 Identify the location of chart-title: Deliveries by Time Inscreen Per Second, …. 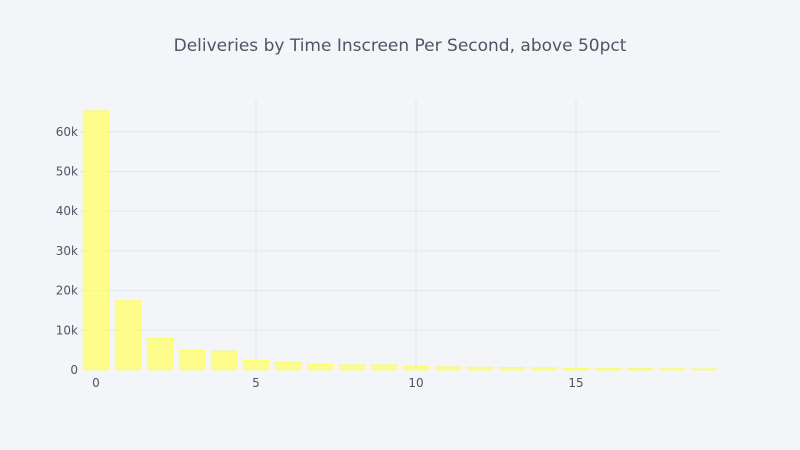
(400, 46).